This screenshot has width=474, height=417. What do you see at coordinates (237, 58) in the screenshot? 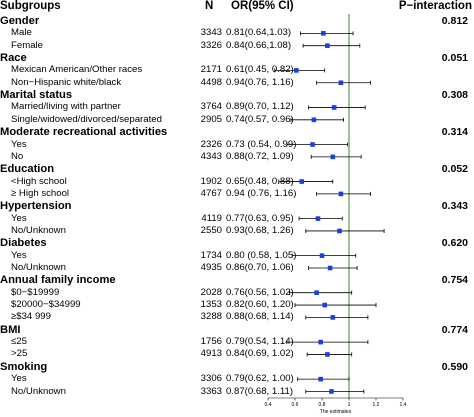
I see `group-row: Race 0.051` at bounding box center [237, 58].